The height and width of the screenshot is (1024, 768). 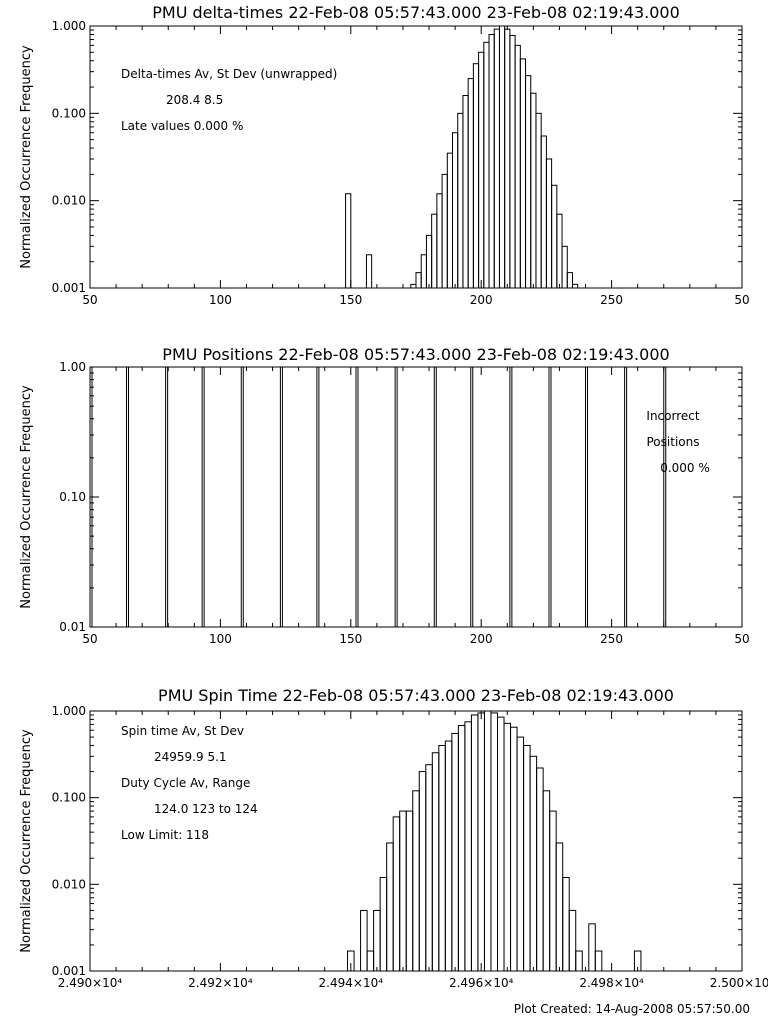 I want to click on x-tick-label: 2.498×10⁴, so click(x=611, y=983).